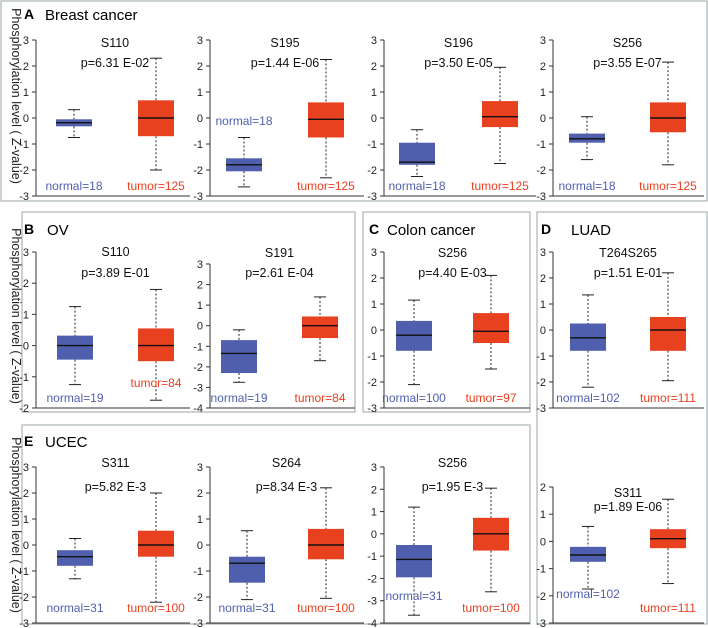 This screenshot has height=628, width=708. What do you see at coordinates (286, 463) in the screenshot?
I see `plot-title: S264` at bounding box center [286, 463].